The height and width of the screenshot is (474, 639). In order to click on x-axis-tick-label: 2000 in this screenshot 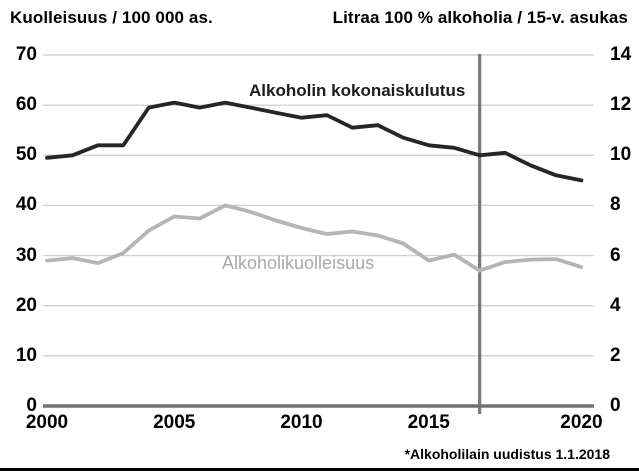, I will do `click(47, 422)`.